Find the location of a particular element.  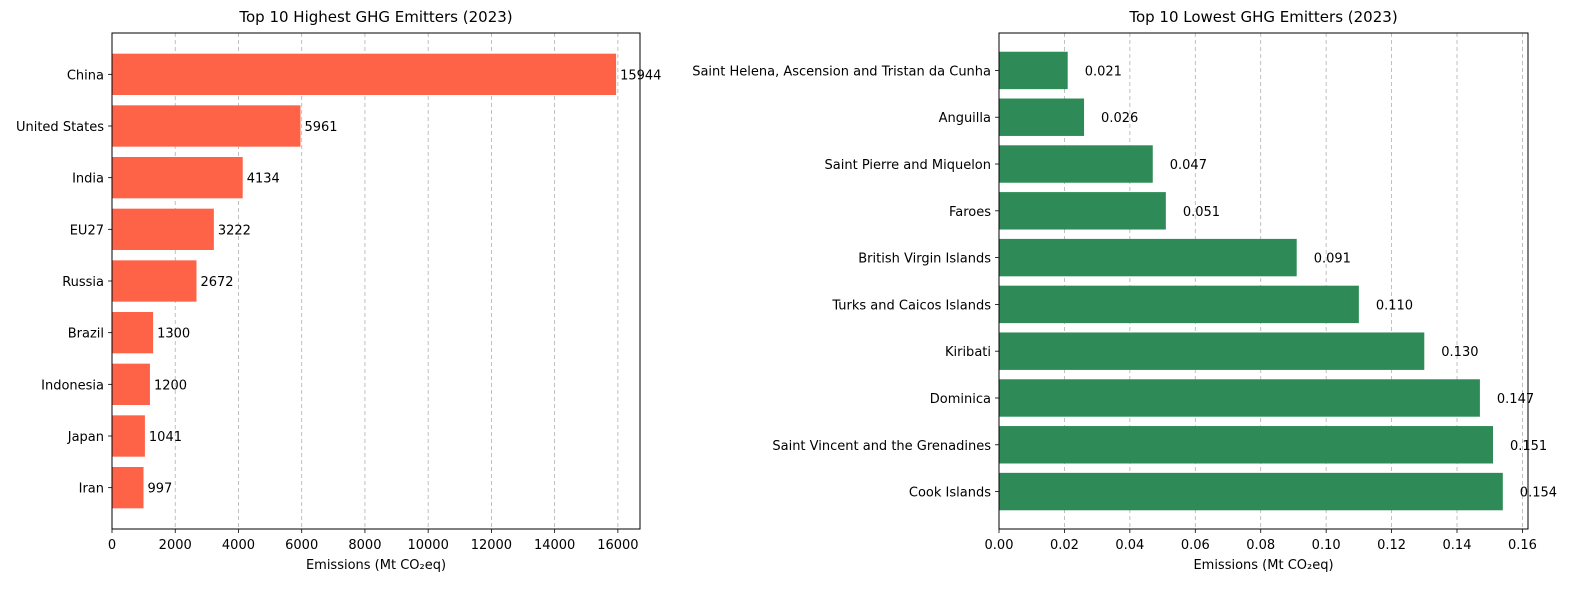

x-tick-label: 0.08 is located at coordinates (1260, 545).